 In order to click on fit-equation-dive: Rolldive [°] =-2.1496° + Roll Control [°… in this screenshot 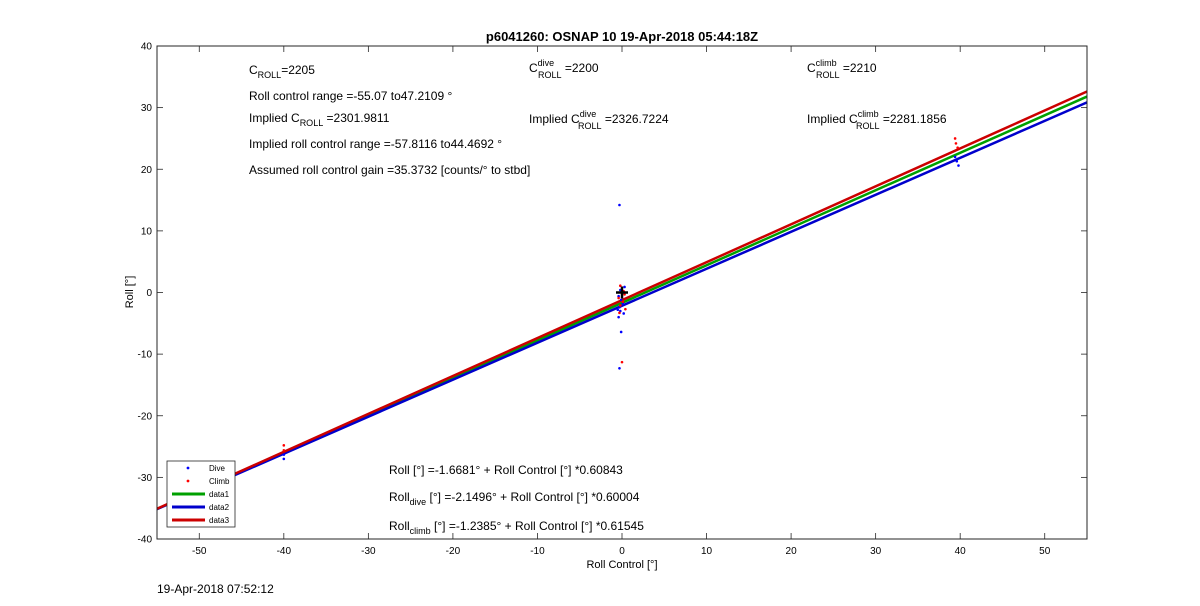, I will do `click(514, 498)`.